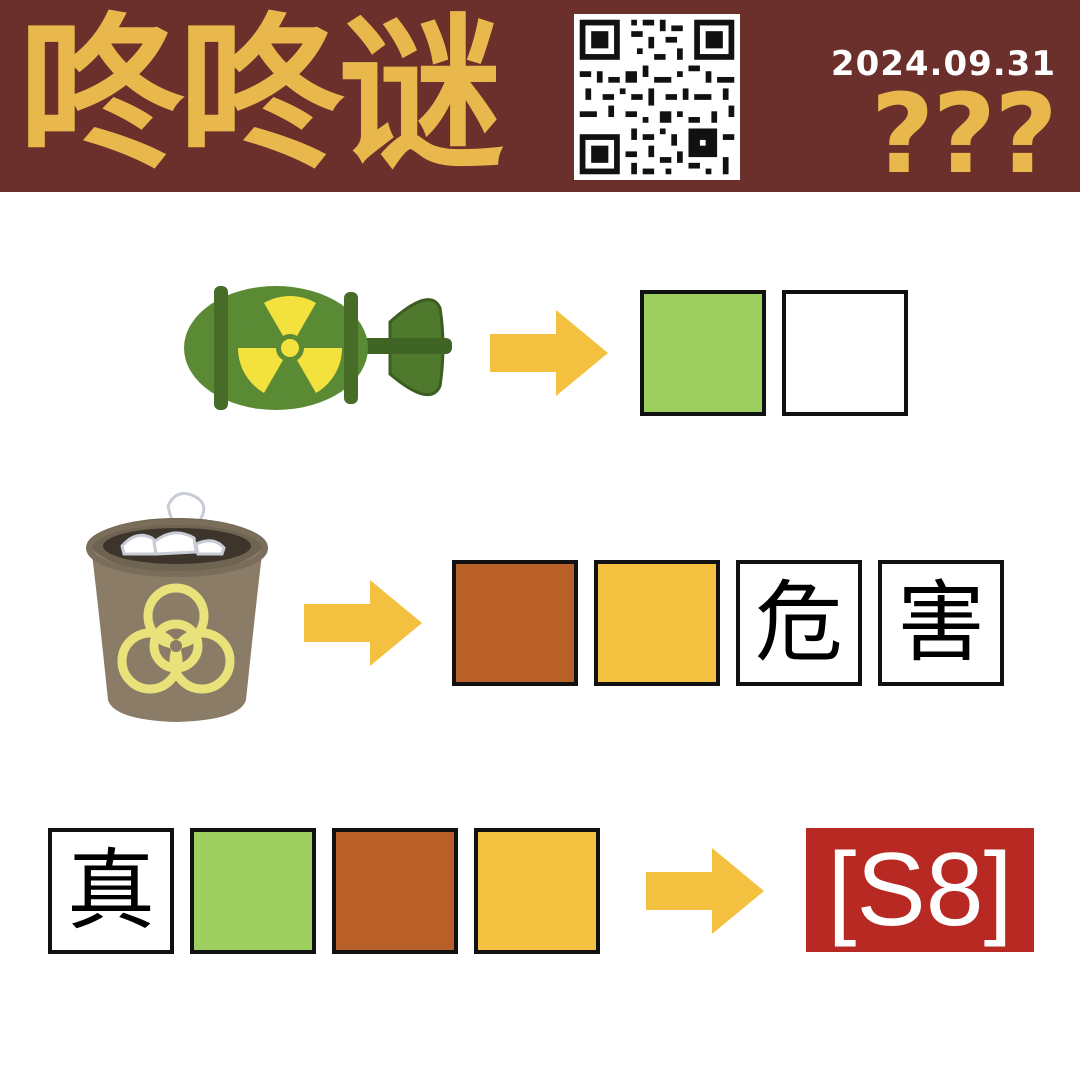 This screenshot has width=1080, height=1080. What do you see at coordinates (964, 134) in the screenshot?
I see `question-marks: ???` at bounding box center [964, 134].